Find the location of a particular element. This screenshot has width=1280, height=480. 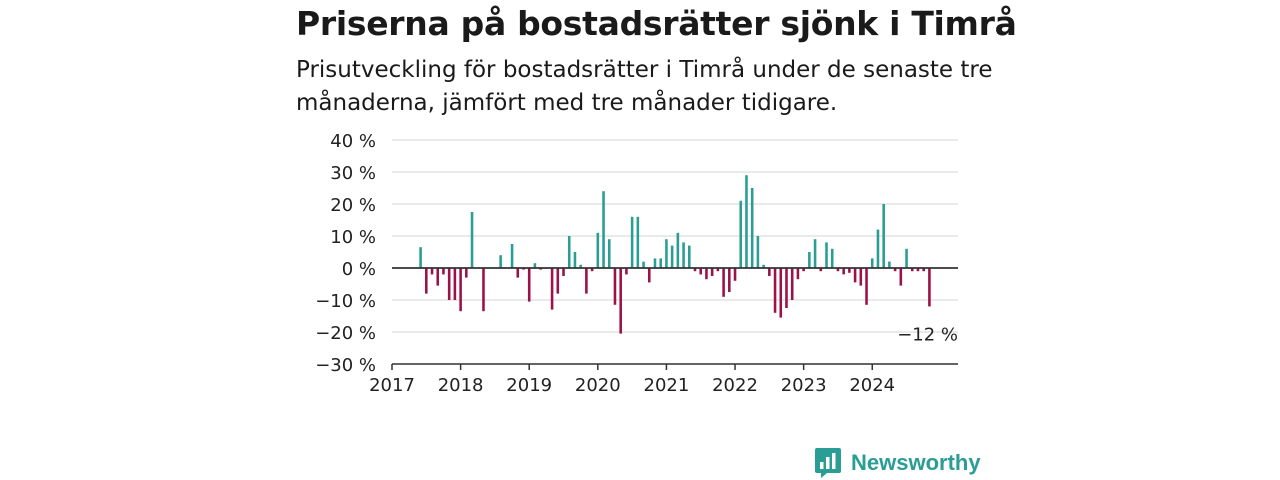

x-tick-label: 2021 is located at coordinates (667, 385).